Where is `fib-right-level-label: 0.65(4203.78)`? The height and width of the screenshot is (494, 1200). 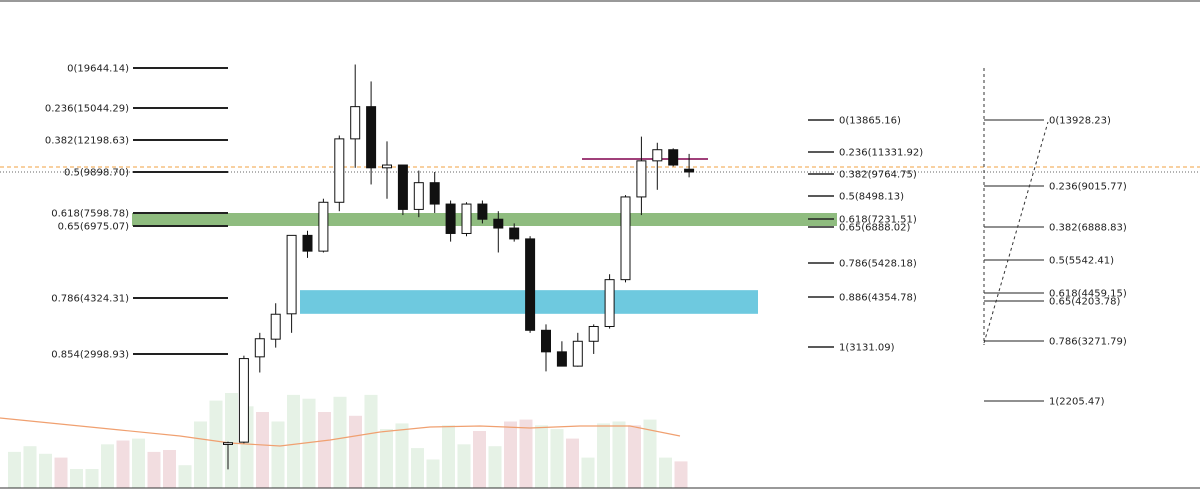 fib-right-level-label: 0.65(4203.78) is located at coordinates (1085, 302).